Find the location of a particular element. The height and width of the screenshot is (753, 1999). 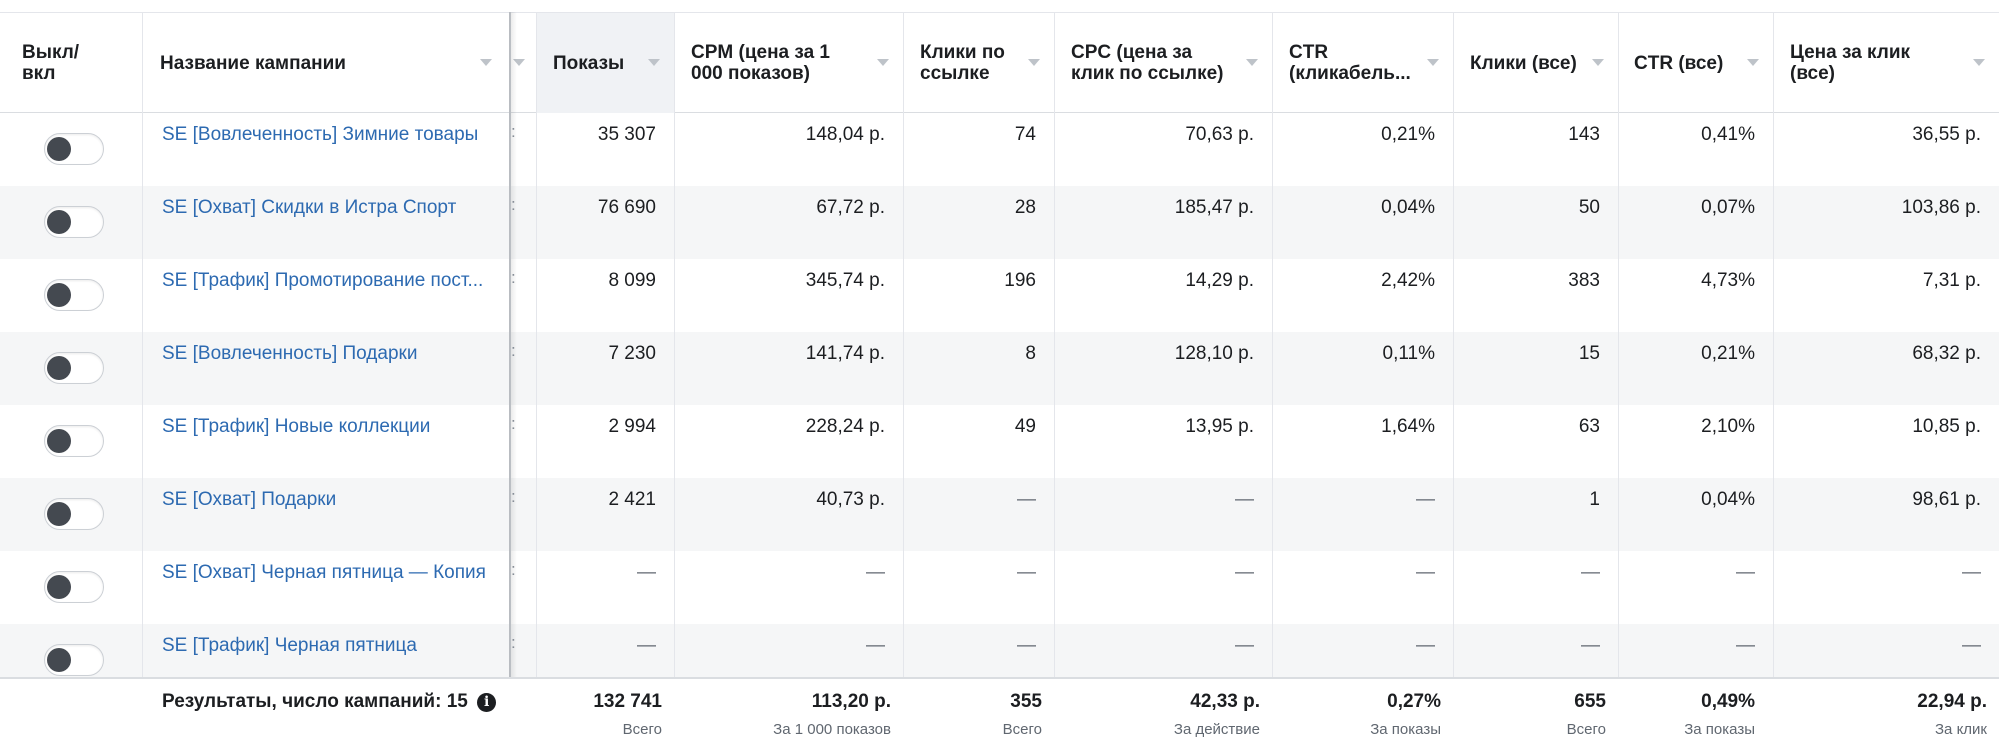

cell-ctr: 0,11% is located at coordinates (1408, 353).